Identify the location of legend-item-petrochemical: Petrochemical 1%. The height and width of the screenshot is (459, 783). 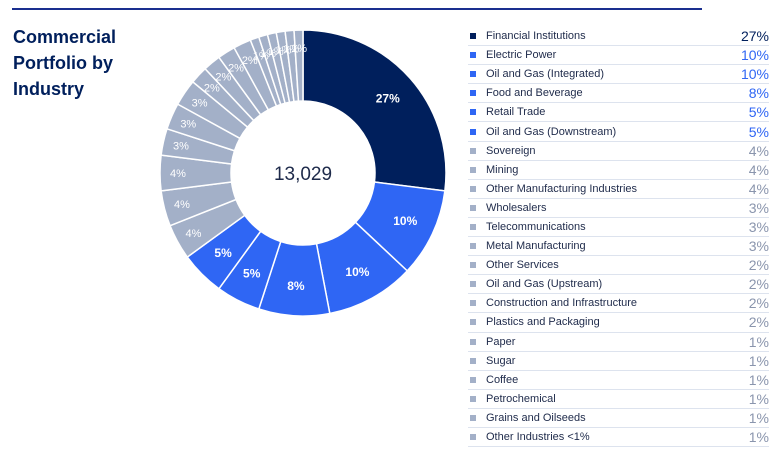
(618, 399).